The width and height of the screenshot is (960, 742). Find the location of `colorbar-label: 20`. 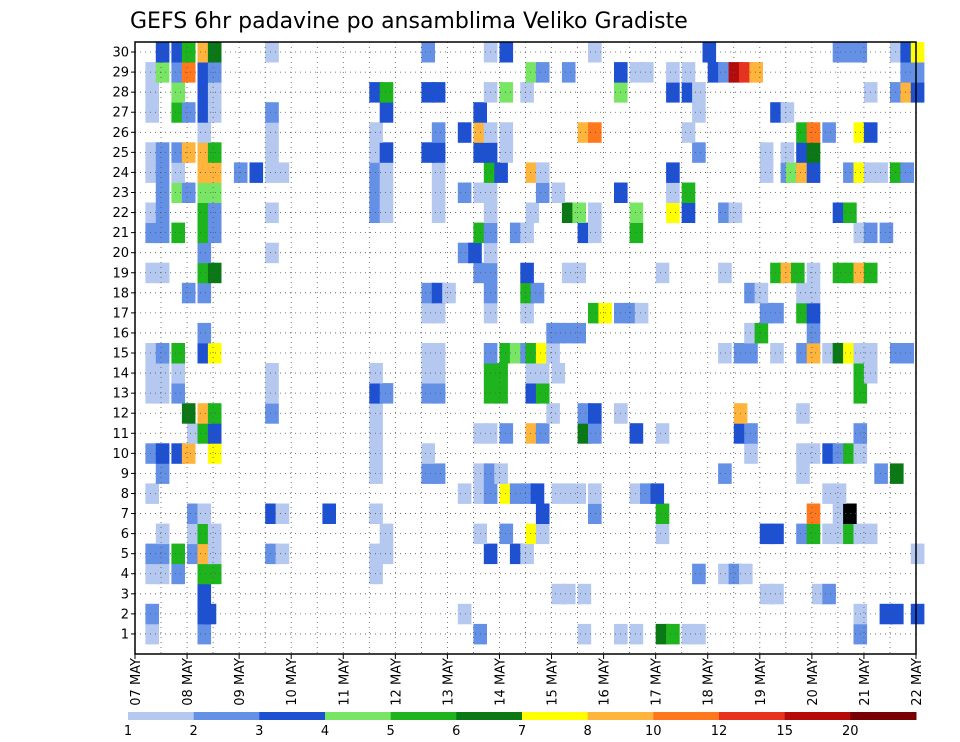

colorbar-label: 20 is located at coordinates (850, 731).